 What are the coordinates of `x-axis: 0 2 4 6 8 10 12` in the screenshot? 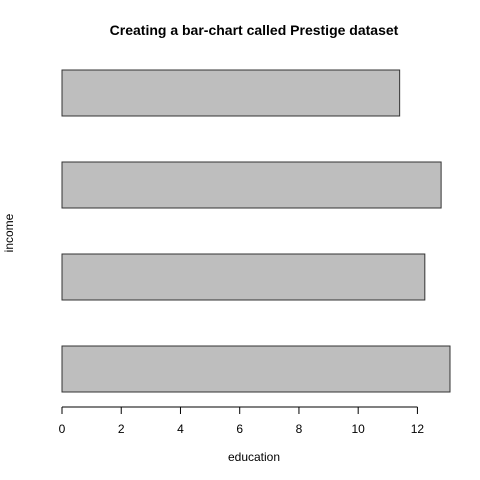 It's located at (242, 421).